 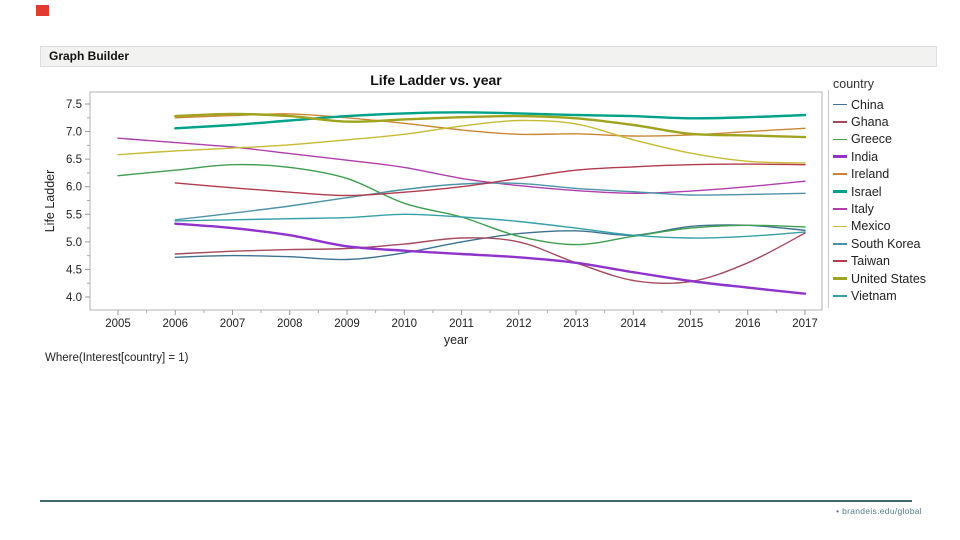 I want to click on series-line-greece, so click(x=461, y=204).